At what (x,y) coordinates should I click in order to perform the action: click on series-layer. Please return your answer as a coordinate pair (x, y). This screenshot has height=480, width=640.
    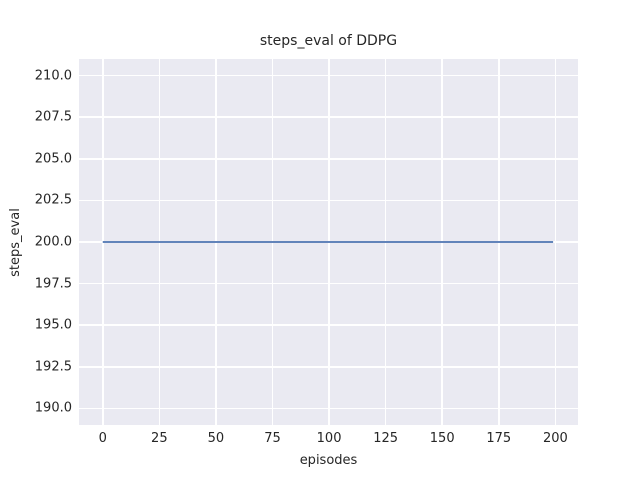
    Looking at the image, I should click on (328, 242).